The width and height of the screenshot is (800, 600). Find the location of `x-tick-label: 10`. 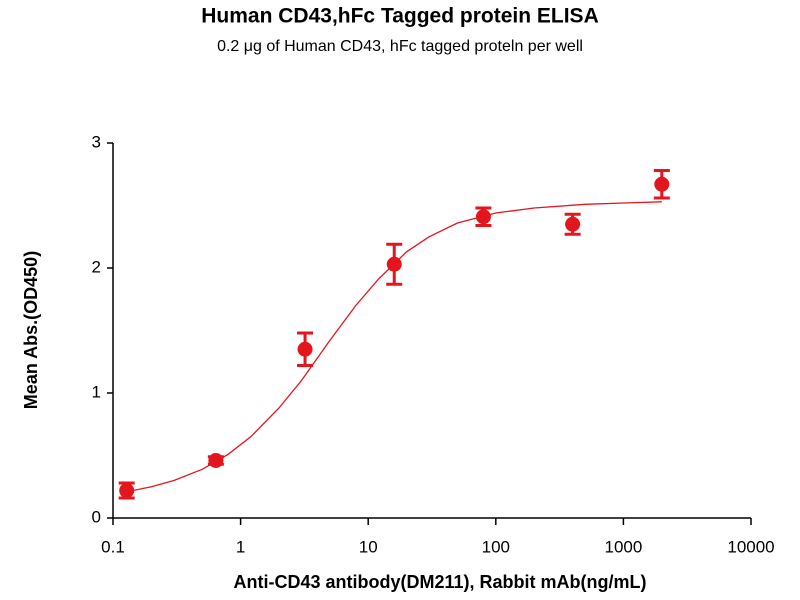

x-tick-label: 10 is located at coordinates (368, 546).